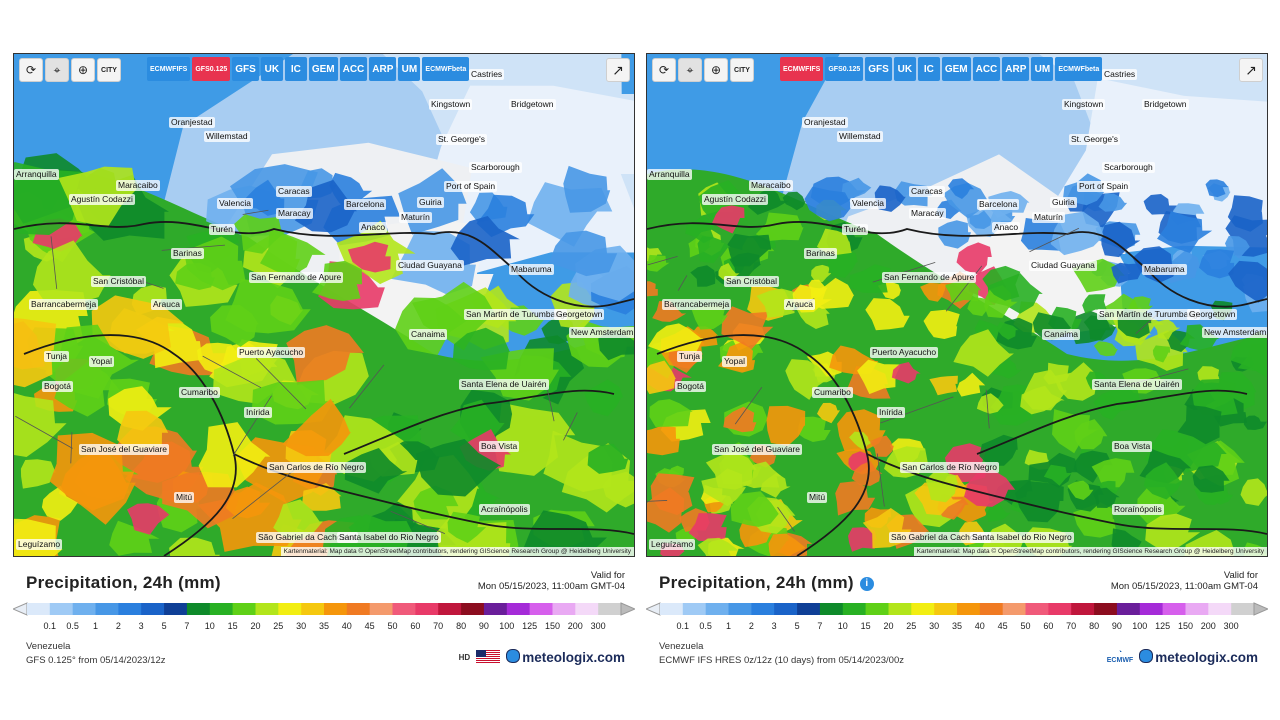  I want to click on legend-title-text: Precipitation, 24h (mm), so click(123, 582).